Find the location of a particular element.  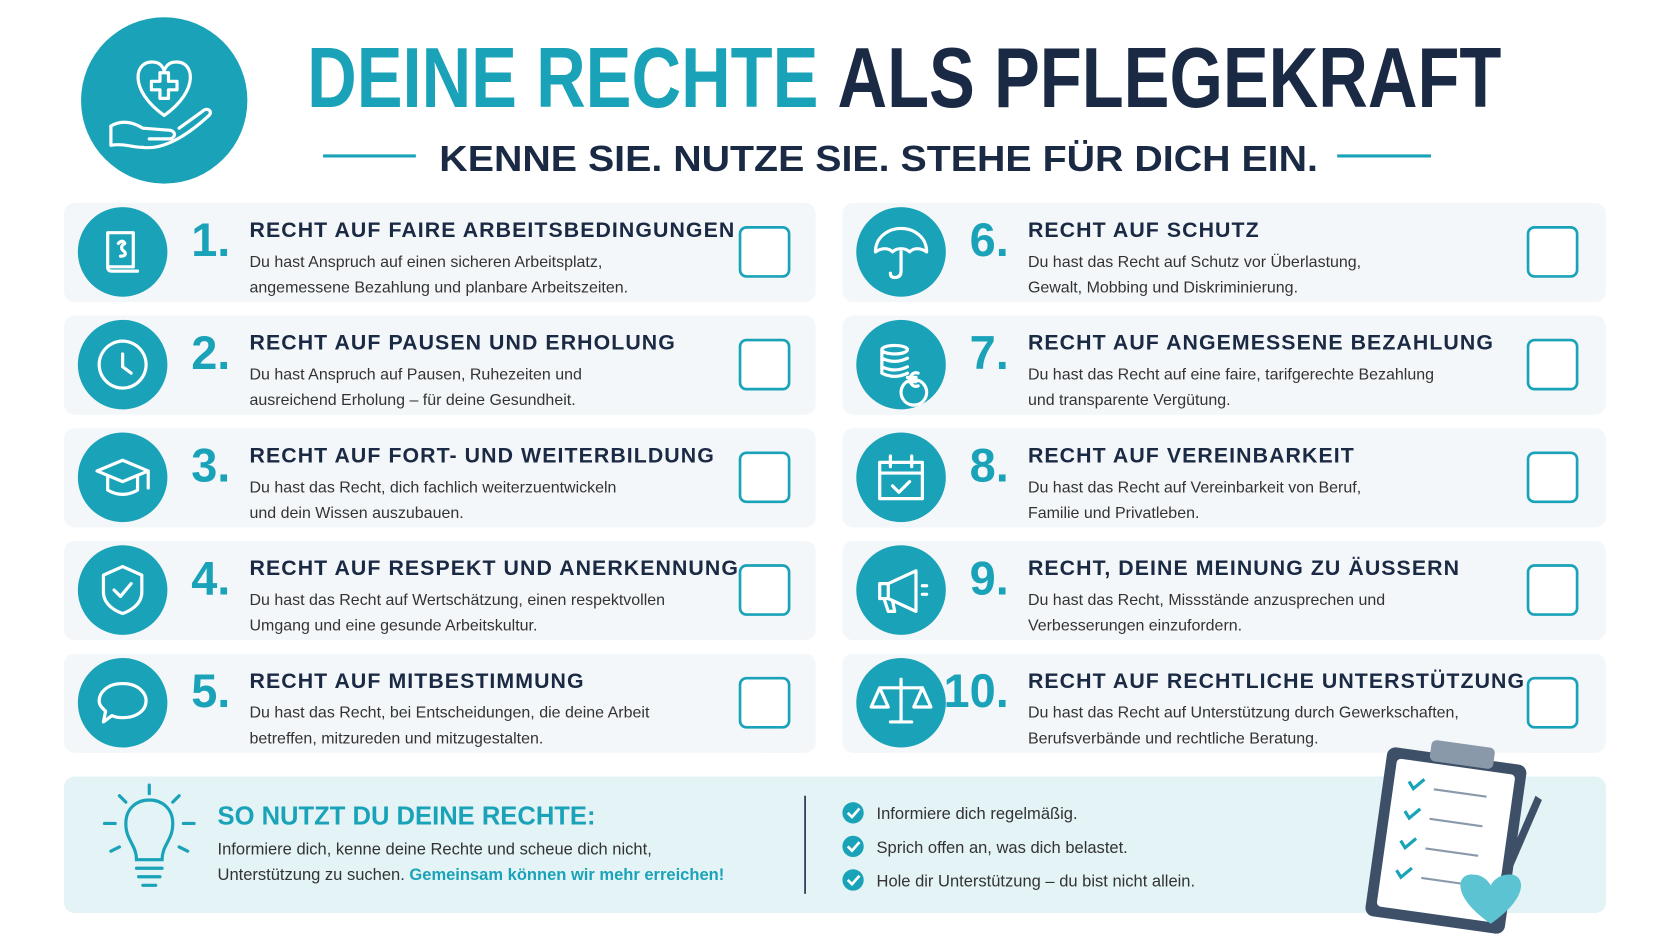

right-number: 3. is located at coordinates (210, 466).